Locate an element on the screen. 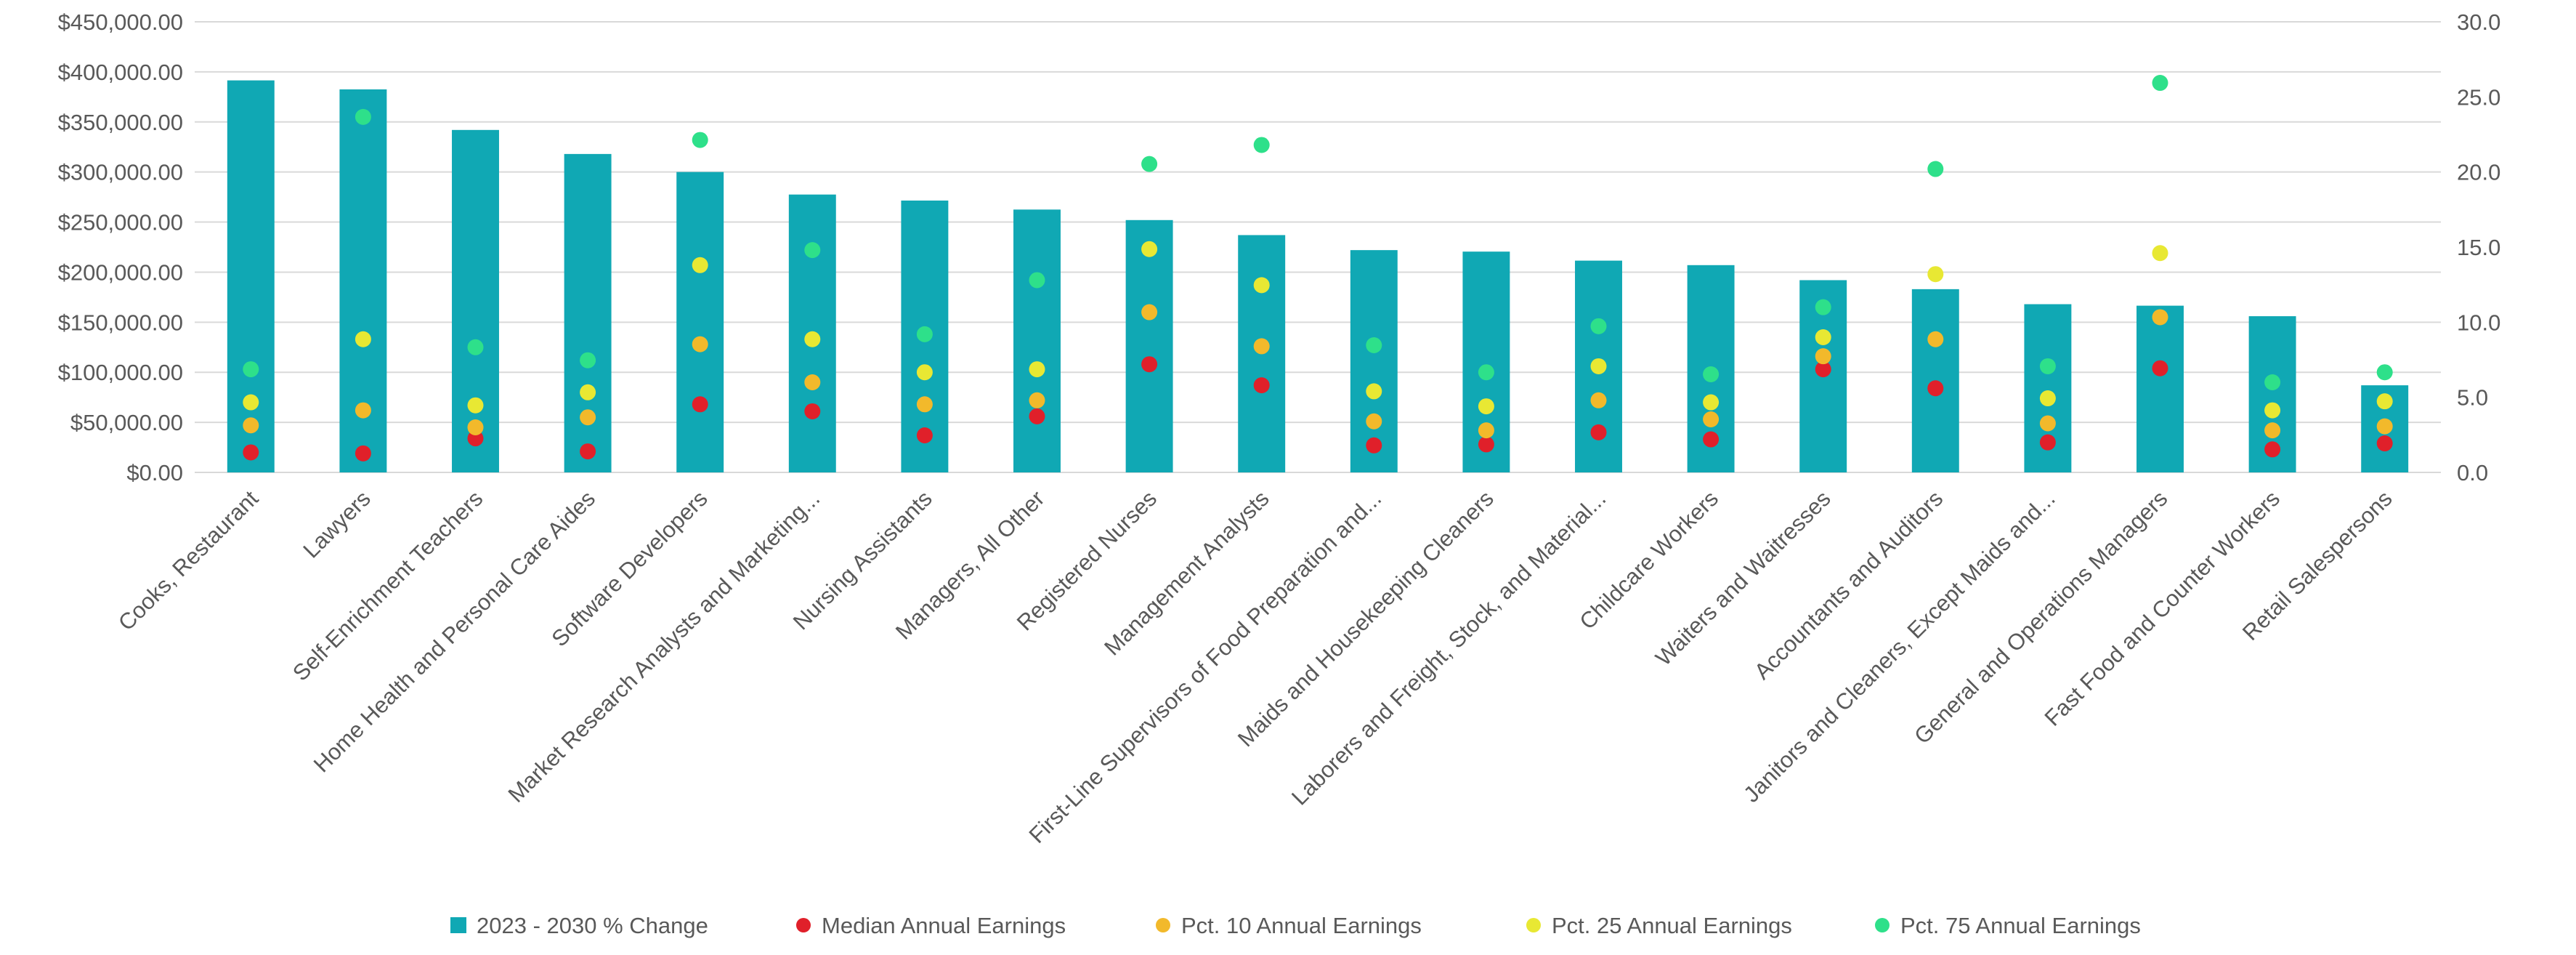  left-tick-label: $400,000.00 is located at coordinates (120, 73).